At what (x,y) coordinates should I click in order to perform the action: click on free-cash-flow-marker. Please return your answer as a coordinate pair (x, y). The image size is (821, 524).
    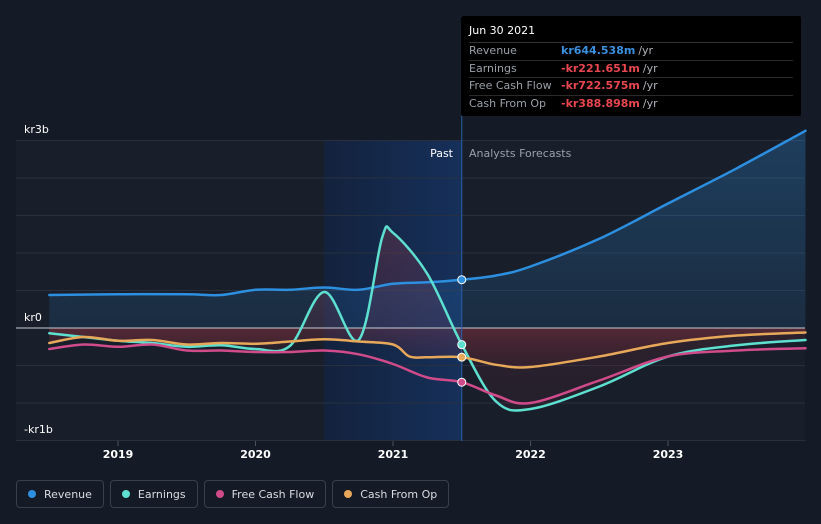
    Looking at the image, I should click on (462, 382).